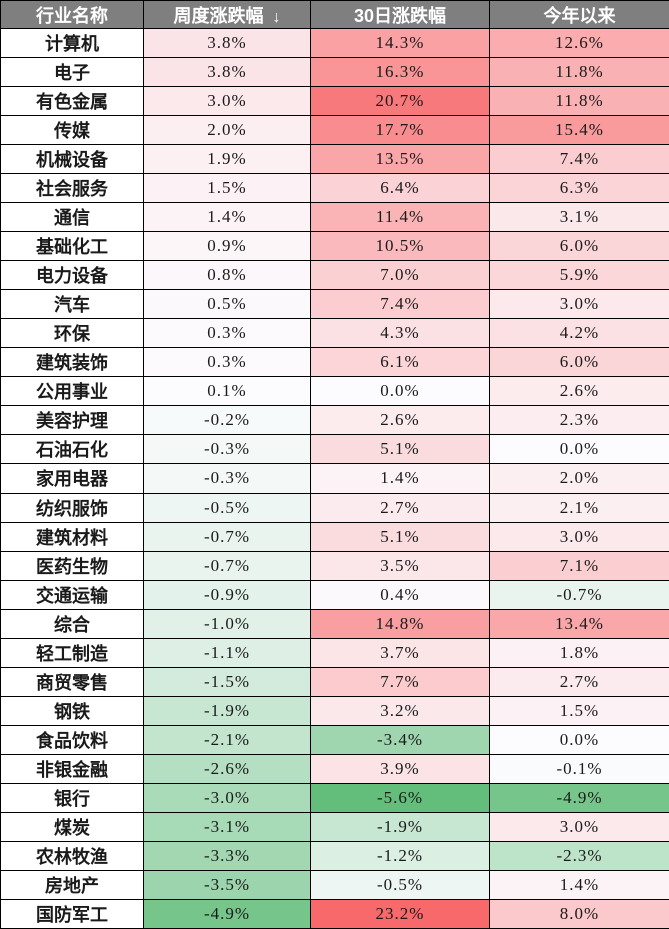 The image size is (669, 929). What do you see at coordinates (227, 304) in the screenshot?
I see `weekly-change-cell: 0.5%` at bounding box center [227, 304].